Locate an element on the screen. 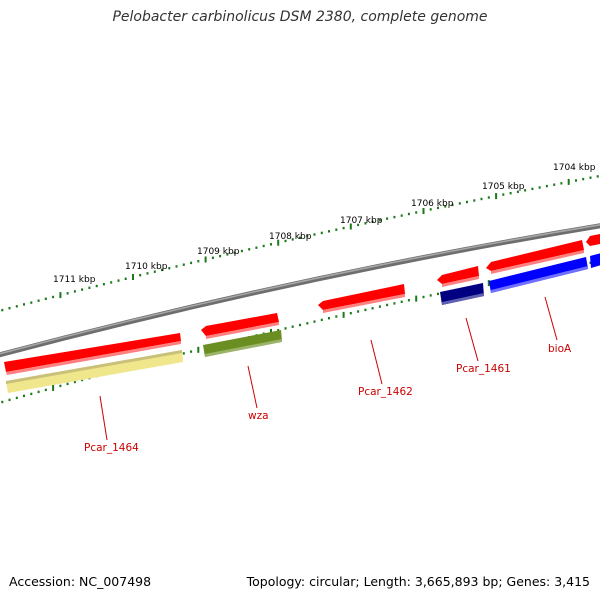 The image size is (600, 600). tick-label-1711: 1711 kbp is located at coordinates (74, 280).